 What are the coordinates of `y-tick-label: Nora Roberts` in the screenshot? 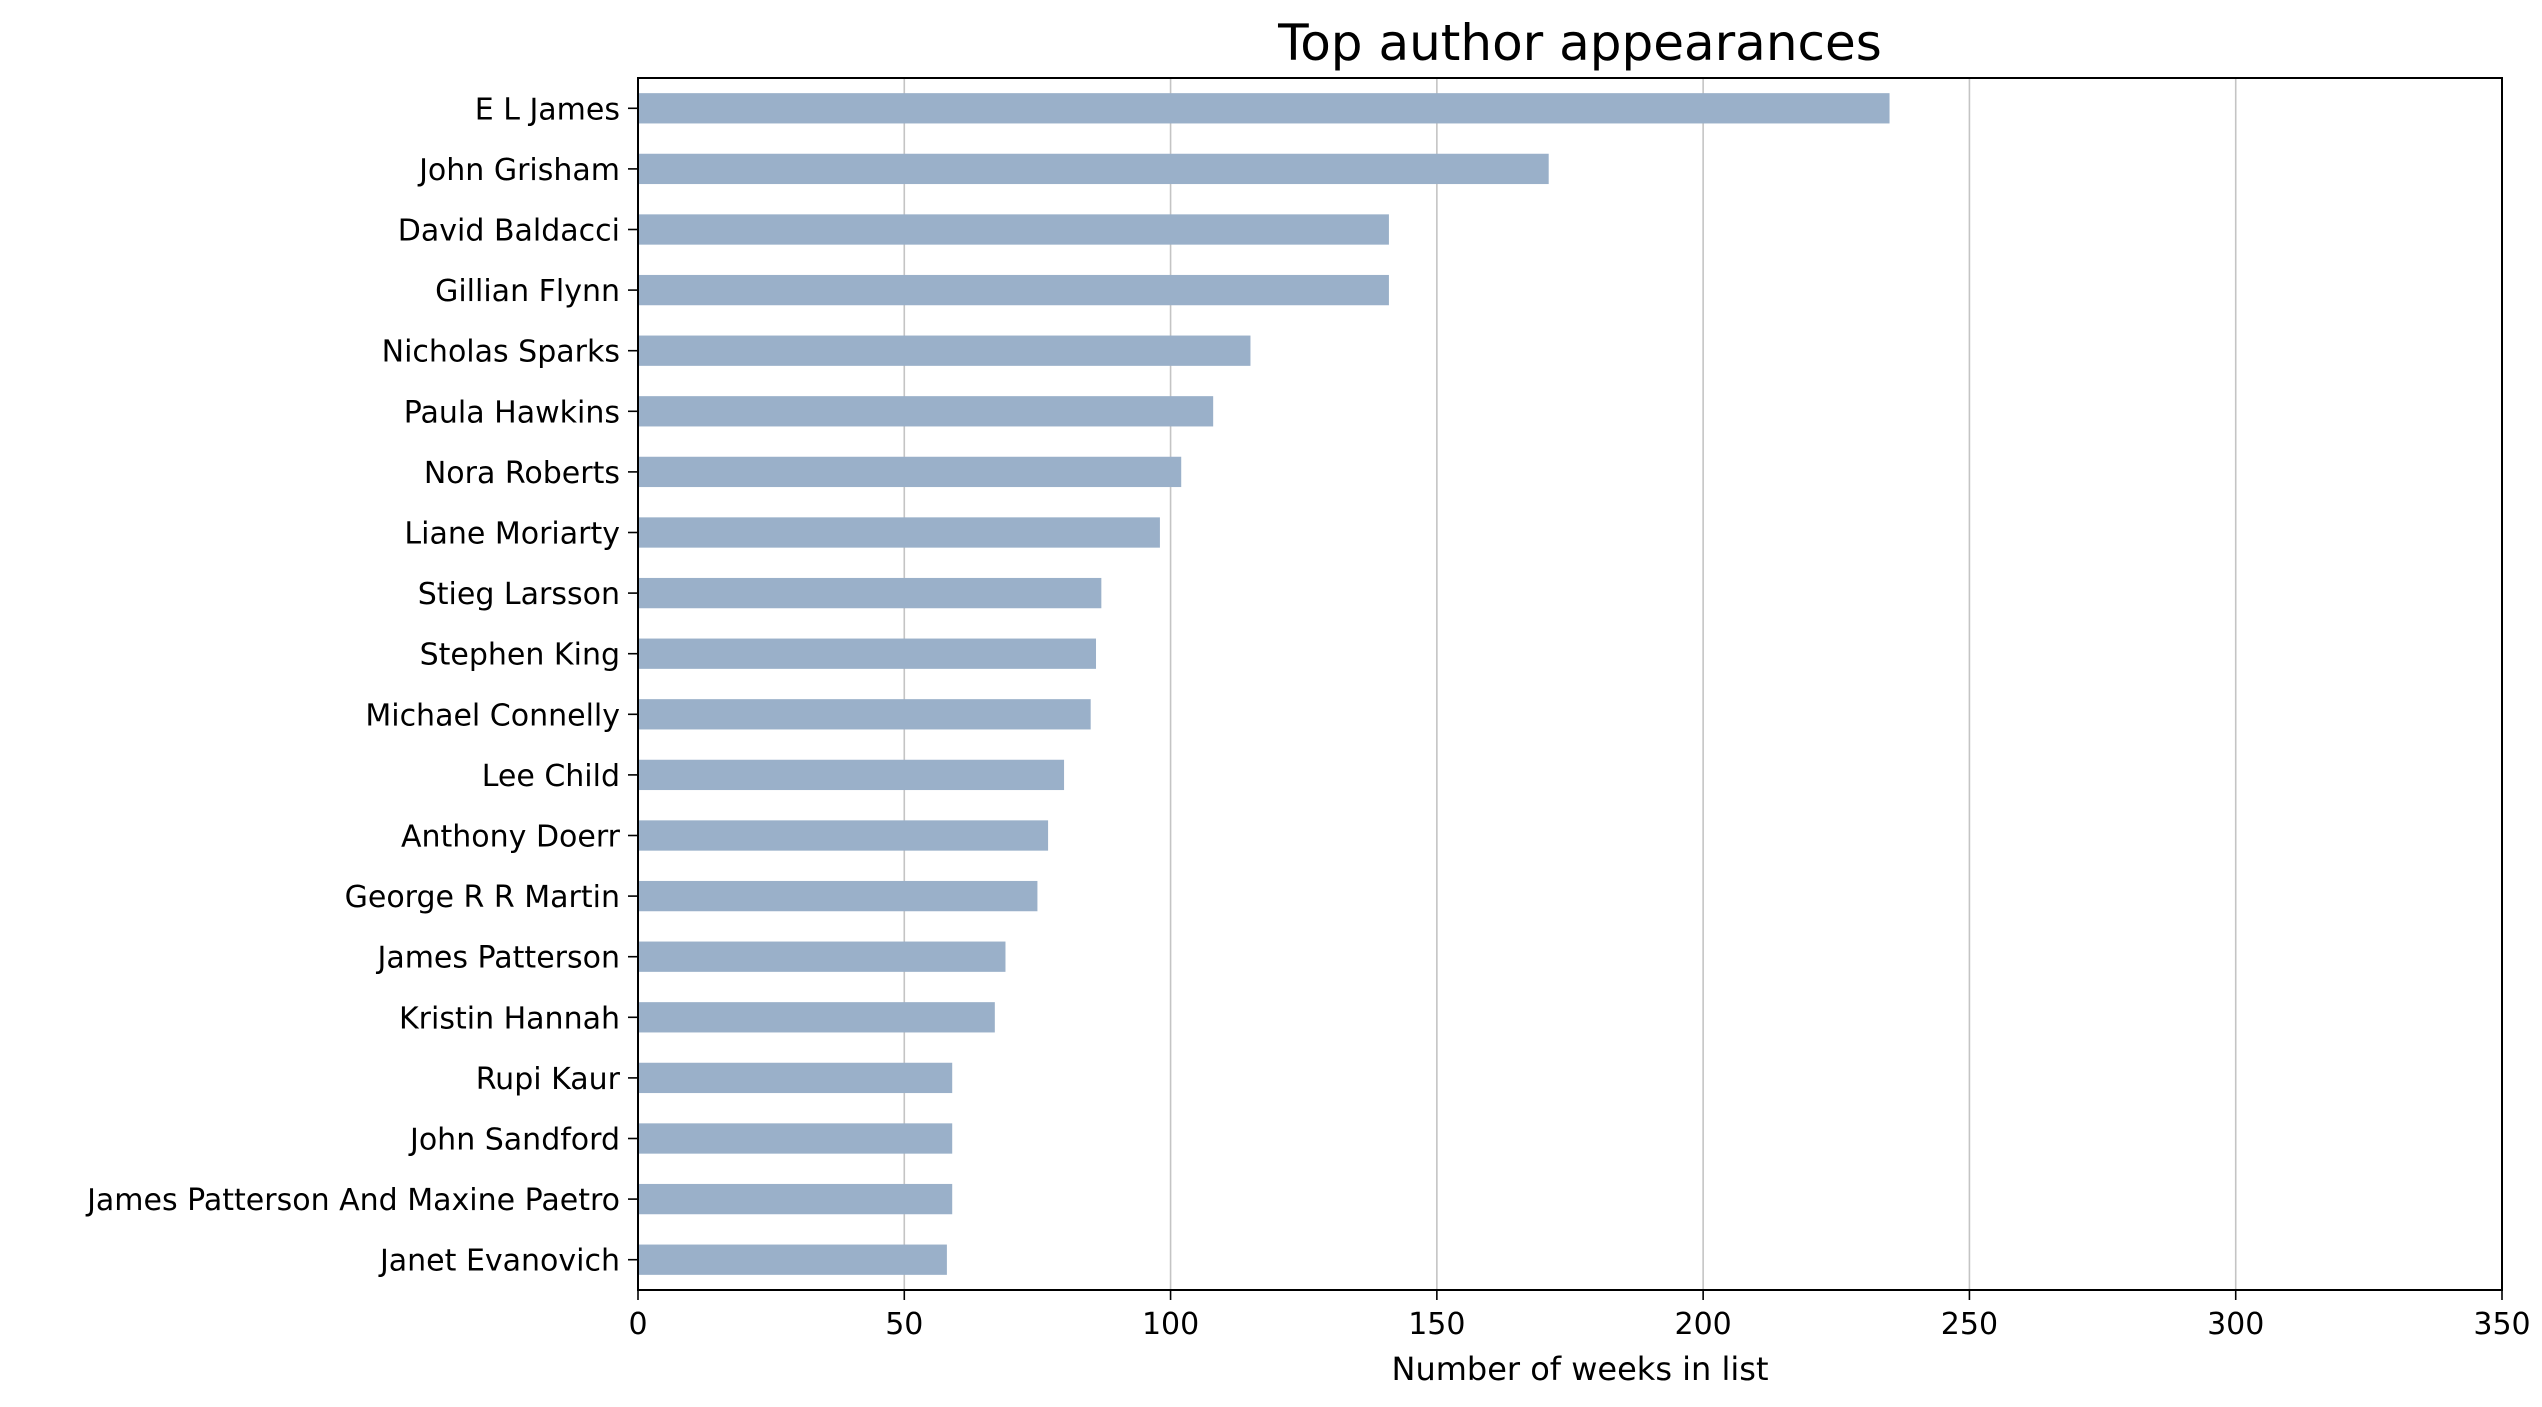 It's located at (522, 473).